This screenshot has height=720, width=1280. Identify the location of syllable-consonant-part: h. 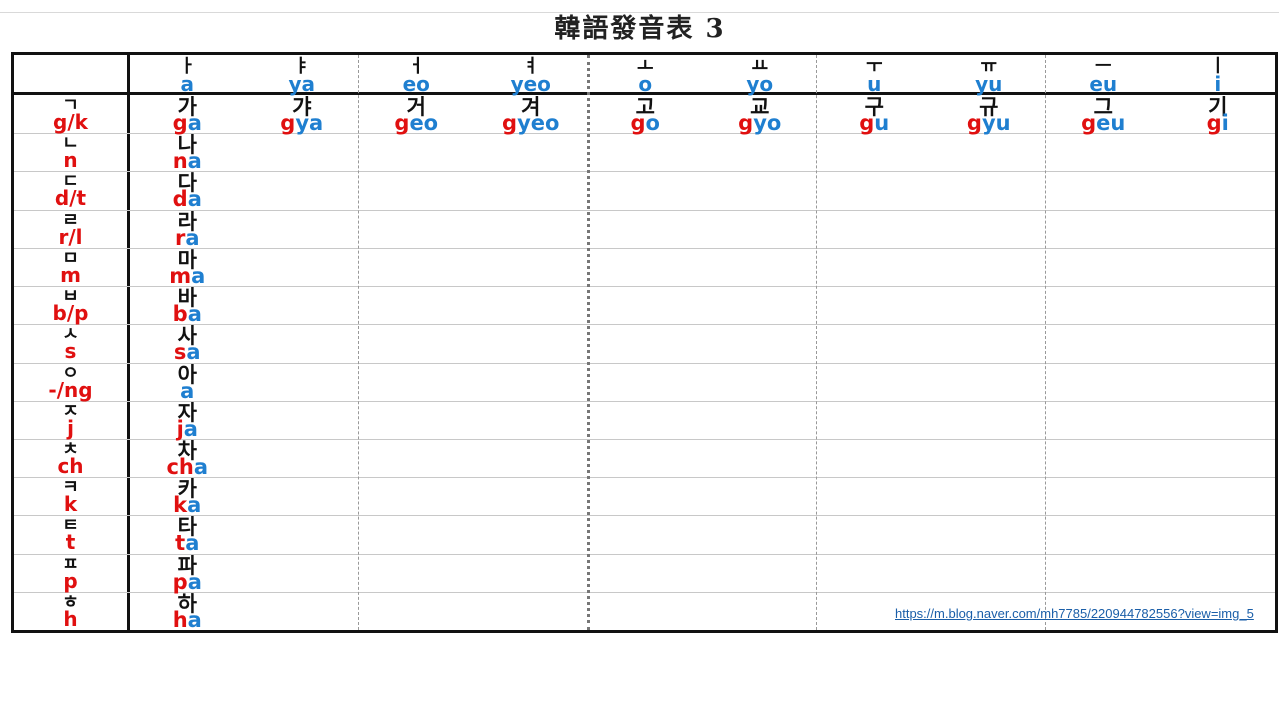
(180, 619).